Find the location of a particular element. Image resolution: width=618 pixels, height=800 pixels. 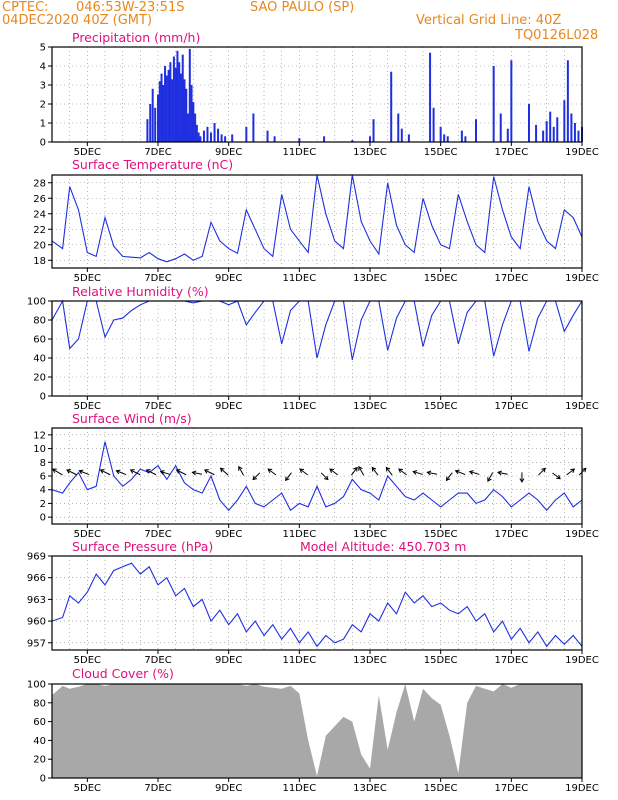

relative-humidity-ytick-label: 100 is located at coordinates (36, 302).